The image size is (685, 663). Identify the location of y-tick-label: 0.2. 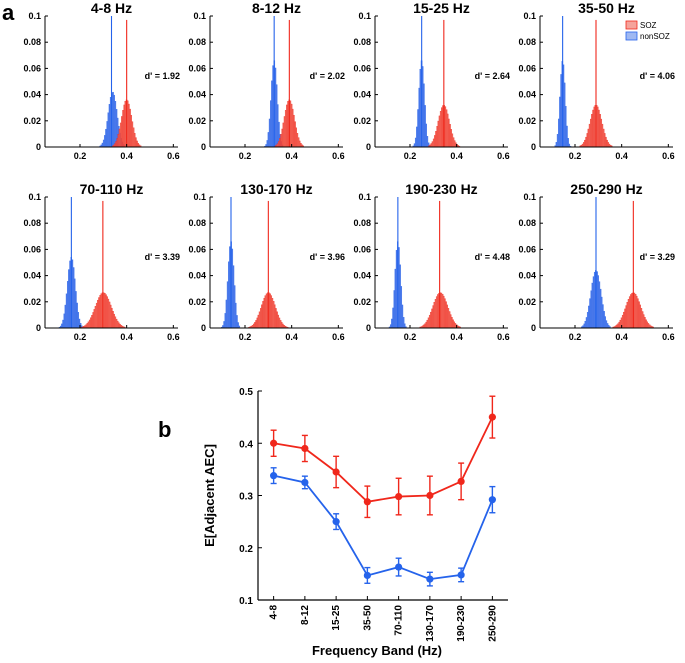
(246, 549).